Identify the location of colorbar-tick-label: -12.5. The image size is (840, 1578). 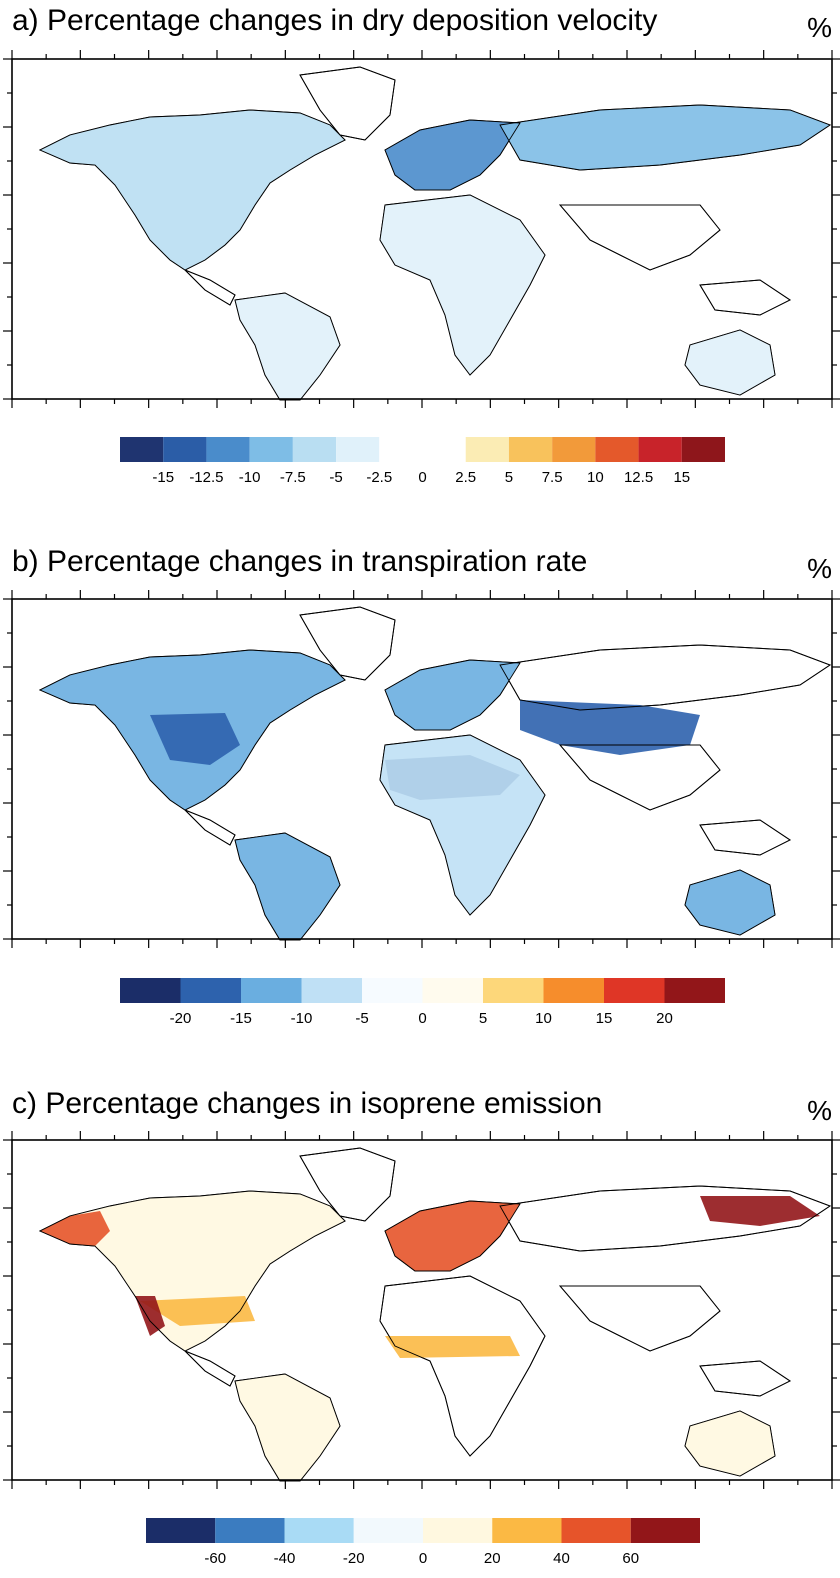
(206, 477).